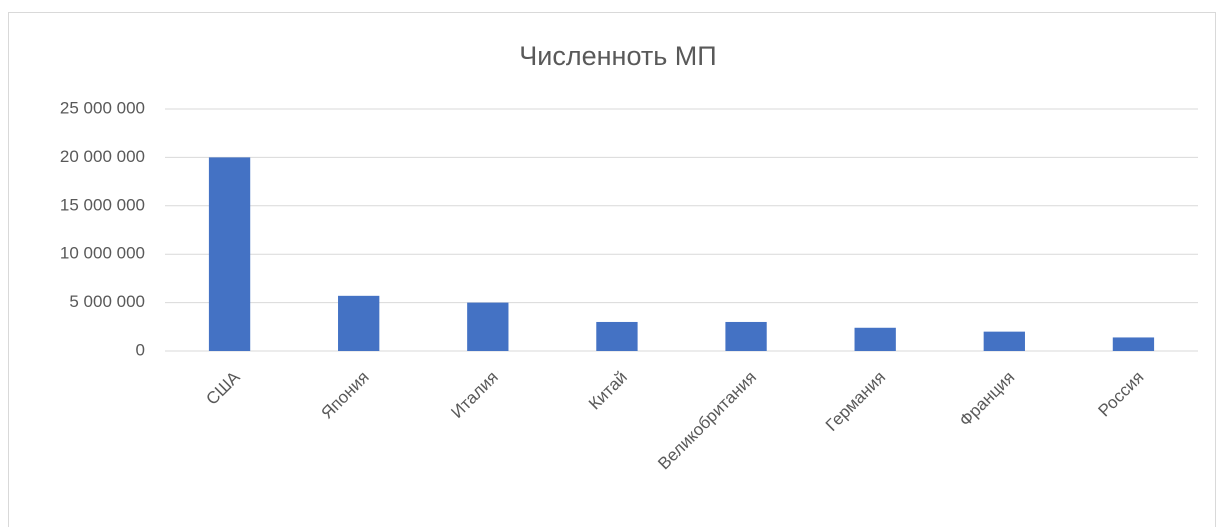 The image size is (1222, 527). Describe the element at coordinates (617, 56) in the screenshot. I see `chart-title: Численноть МП` at that location.